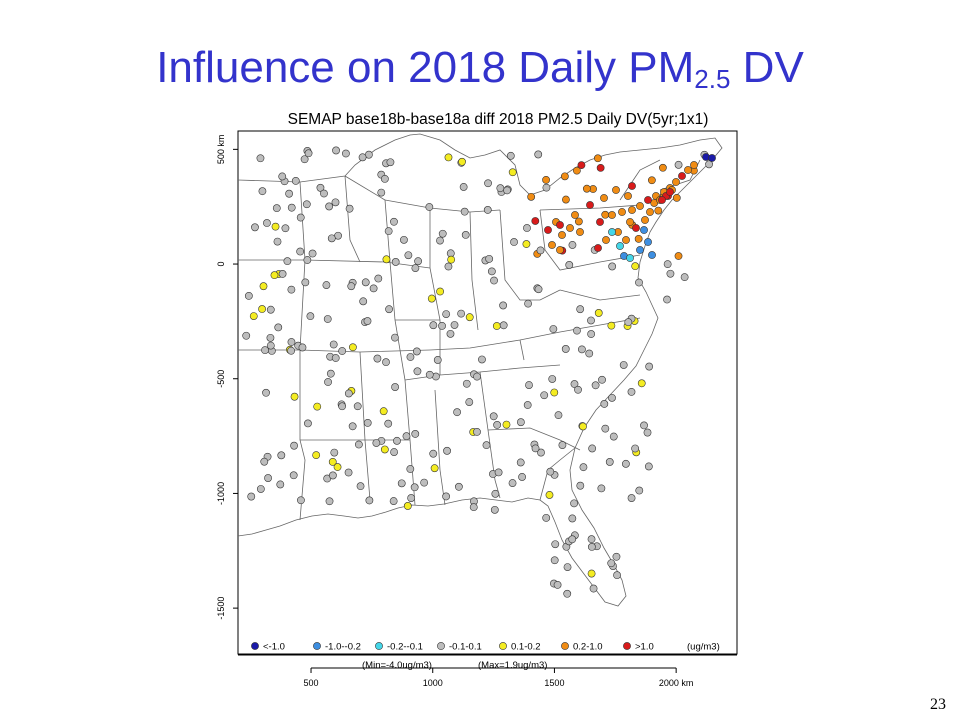  What do you see at coordinates (311, 683) in the screenshot?
I see `x-tick-label-0: 500` at bounding box center [311, 683].